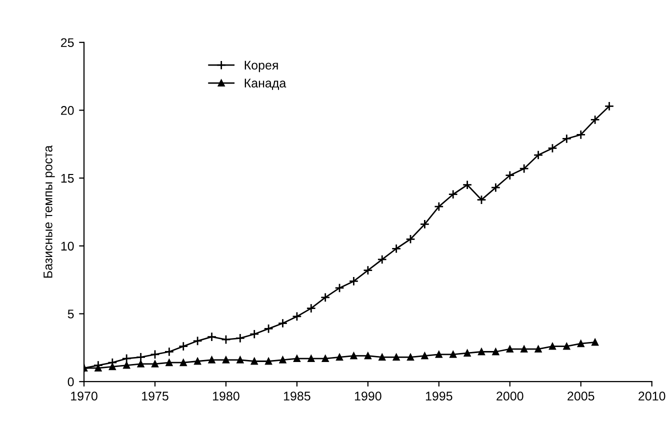  I want to click on x-tick-label: 1990, so click(368, 396).